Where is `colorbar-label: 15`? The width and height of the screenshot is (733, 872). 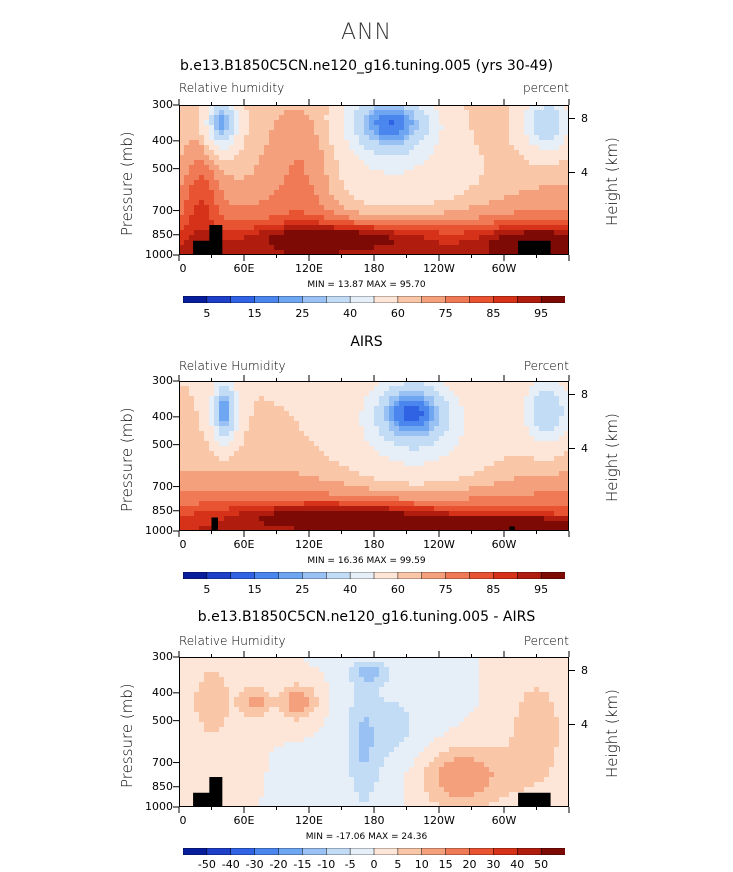
colorbar-label: 15 is located at coordinates (254, 589).